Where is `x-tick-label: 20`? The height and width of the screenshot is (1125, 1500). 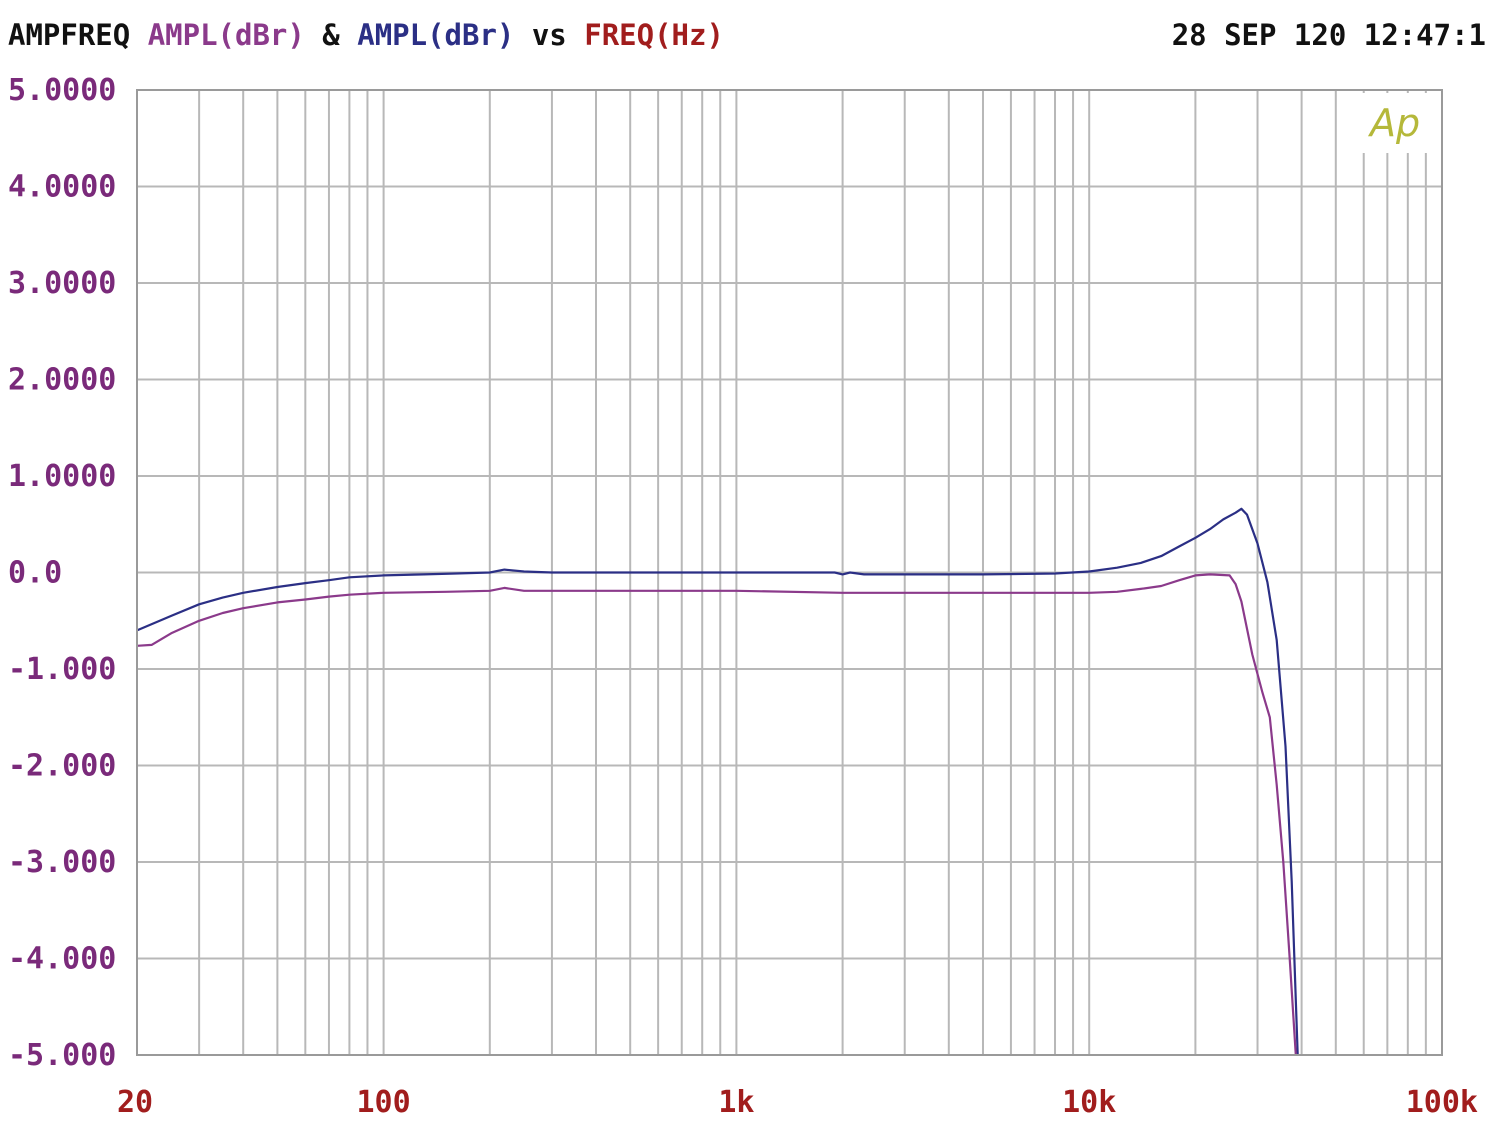
x-tick-label: 20 is located at coordinates (135, 1102).